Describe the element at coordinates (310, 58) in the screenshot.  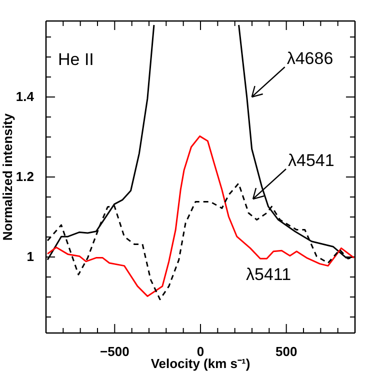
I see `annotation: λ4686` at that location.